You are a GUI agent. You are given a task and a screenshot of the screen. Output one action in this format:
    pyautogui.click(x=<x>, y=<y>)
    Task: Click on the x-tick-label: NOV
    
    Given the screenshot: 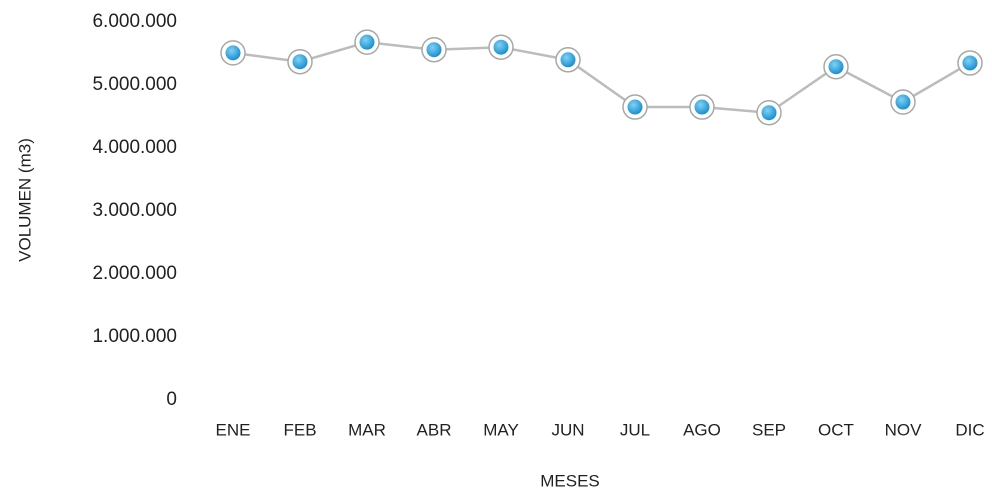 What is the action you would take?
    pyautogui.click(x=904, y=429)
    